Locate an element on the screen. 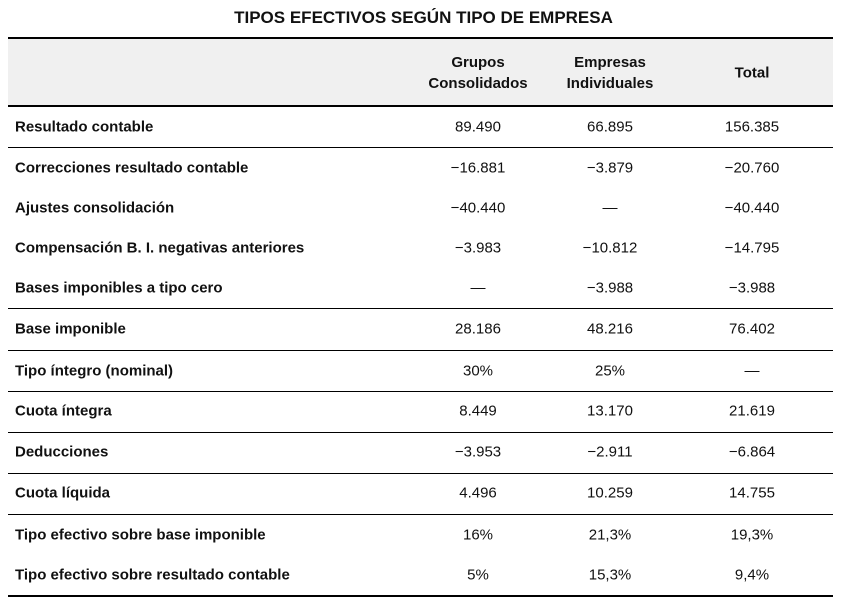 This screenshot has width=847, height=605. cell: −3.953 is located at coordinates (478, 452).